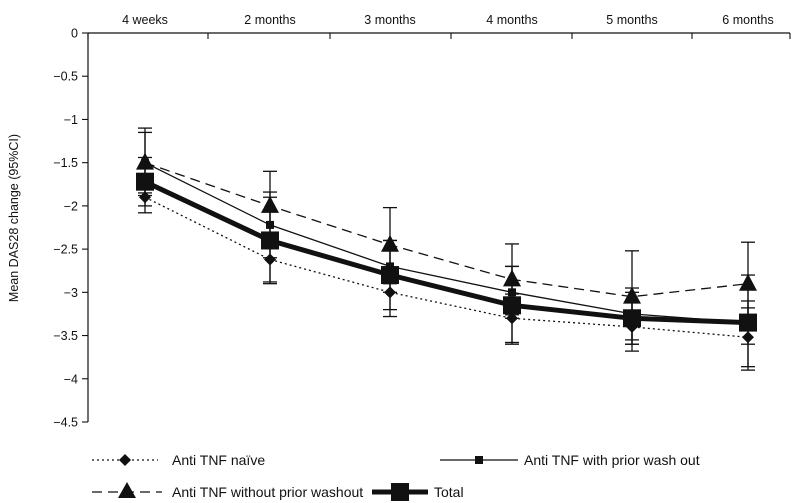 This screenshot has width=810, height=503. I want to click on legend-item-total: Total, so click(418, 492).